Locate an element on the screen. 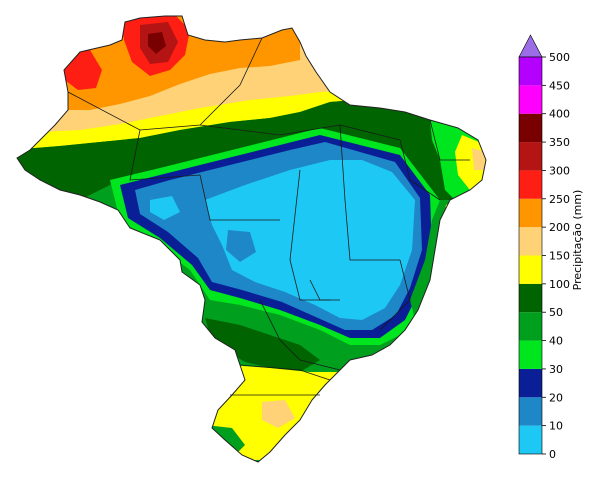 This screenshot has width=590, height=490. zone-20-30-patch is located at coordinates (241, 246).